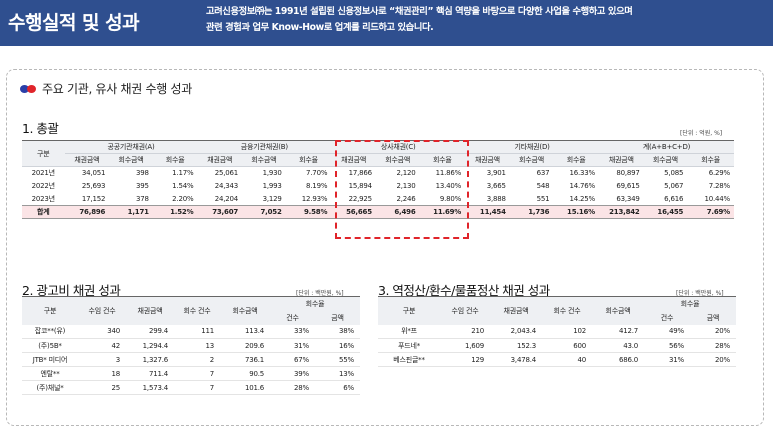 The image size is (773, 434). Describe the element at coordinates (150, 373) in the screenshot. I see `table-cell: 711.4` at that location.